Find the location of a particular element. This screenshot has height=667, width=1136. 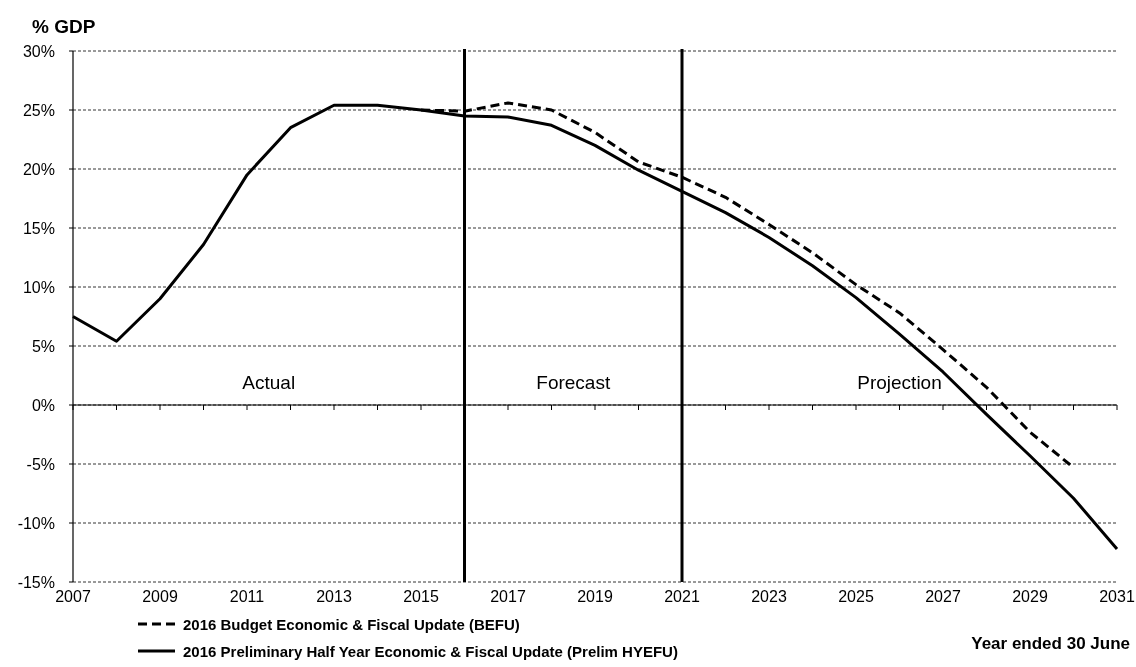

annotation: Forecast is located at coordinates (573, 382).